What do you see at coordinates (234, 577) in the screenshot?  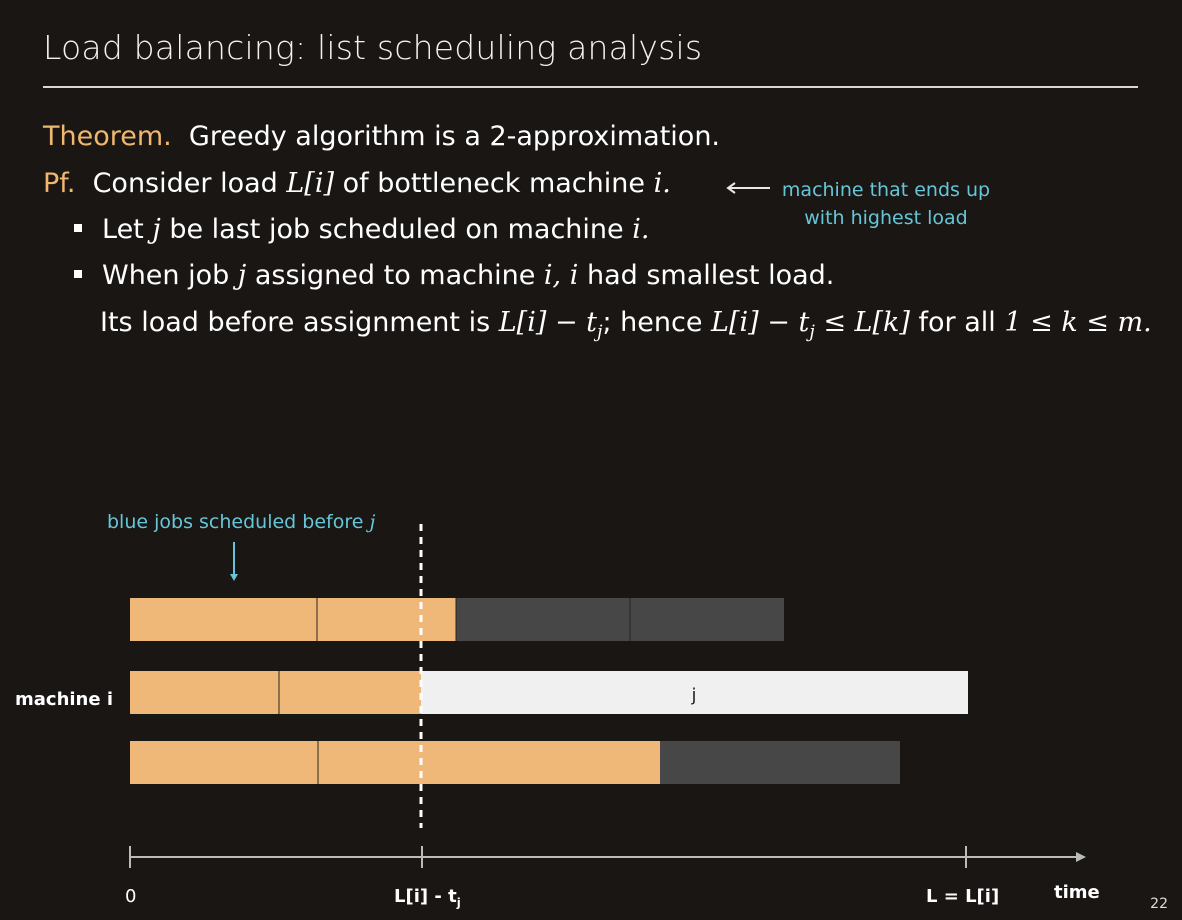 I see `down-arrow-icon` at bounding box center [234, 577].